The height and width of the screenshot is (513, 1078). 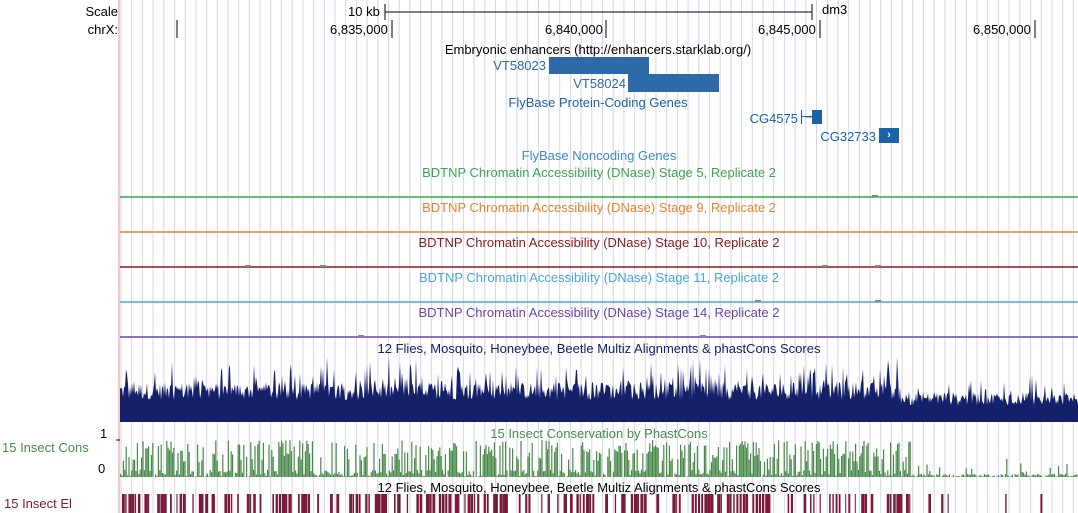 What do you see at coordinates (598, 102) in the screenshot?
I see `genes-track-title: FlyBase Protein-Coding Genes` at bounding box center [598, 102].